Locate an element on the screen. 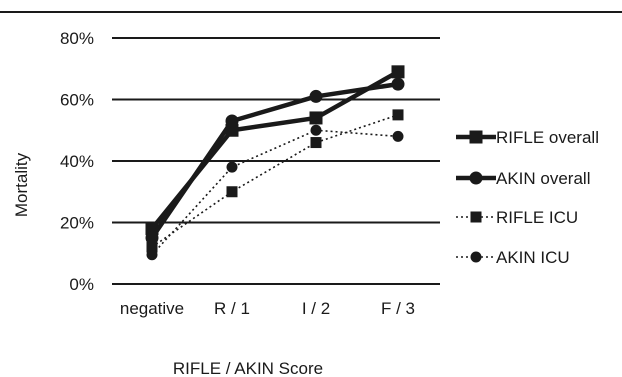 This screenshot has height=377, width=622. x-tick-label: I / 2 is located at coordinates (316, 308).